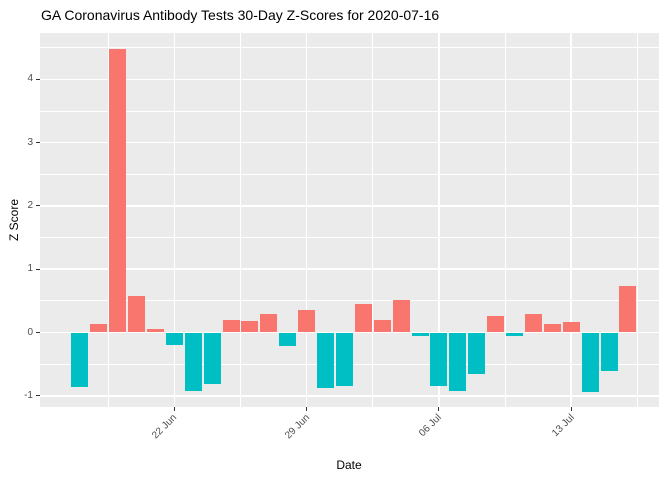  What do you see at coordinates (28, 395) in the screenshot?
I see `y-tick-label: -1` at bounding box center [28, 395].